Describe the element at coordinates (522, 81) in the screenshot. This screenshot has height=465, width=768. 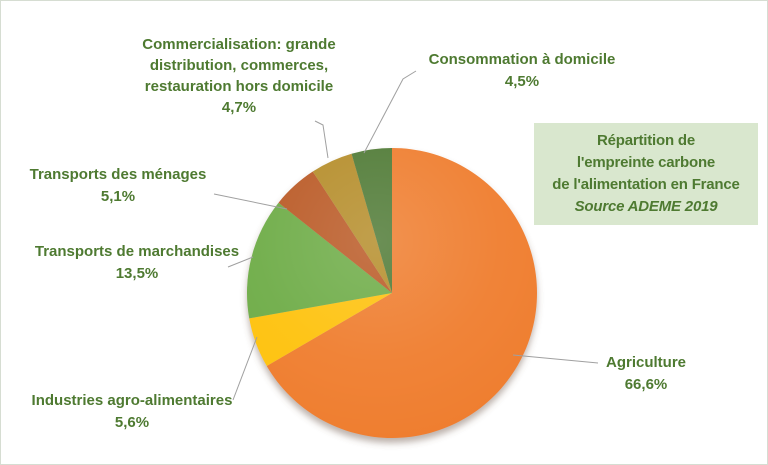
I see `label-consommation-value: 4,5%` at that location.